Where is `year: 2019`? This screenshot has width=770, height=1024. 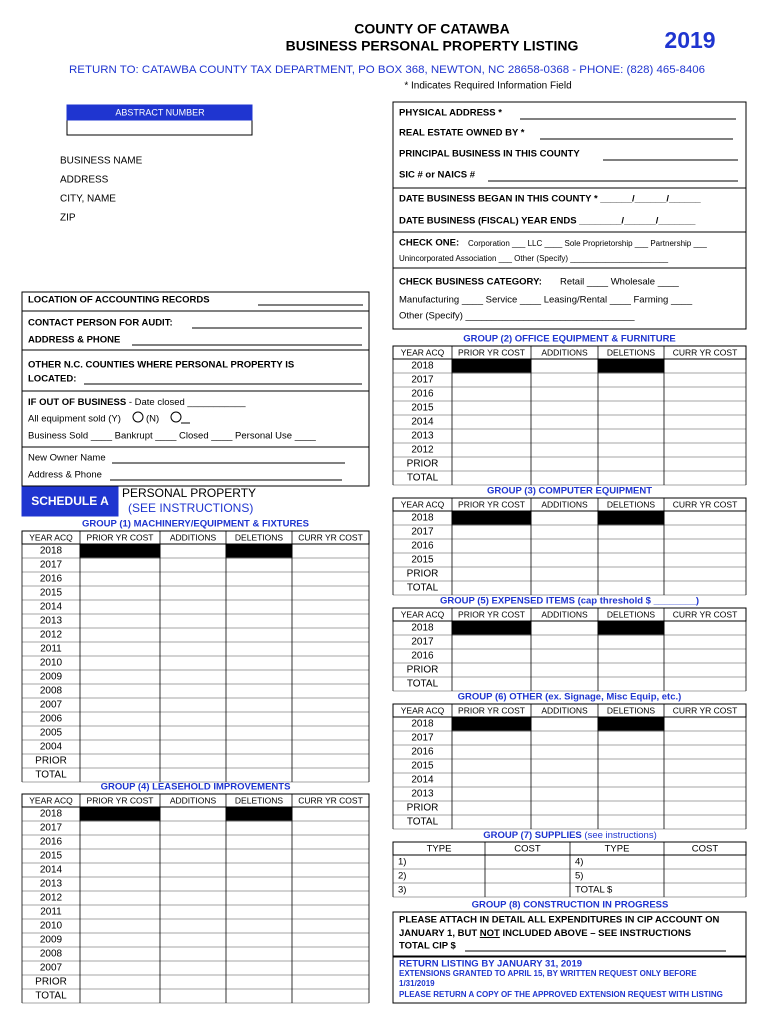 year: 2019 is located at coordinates (689, 40).